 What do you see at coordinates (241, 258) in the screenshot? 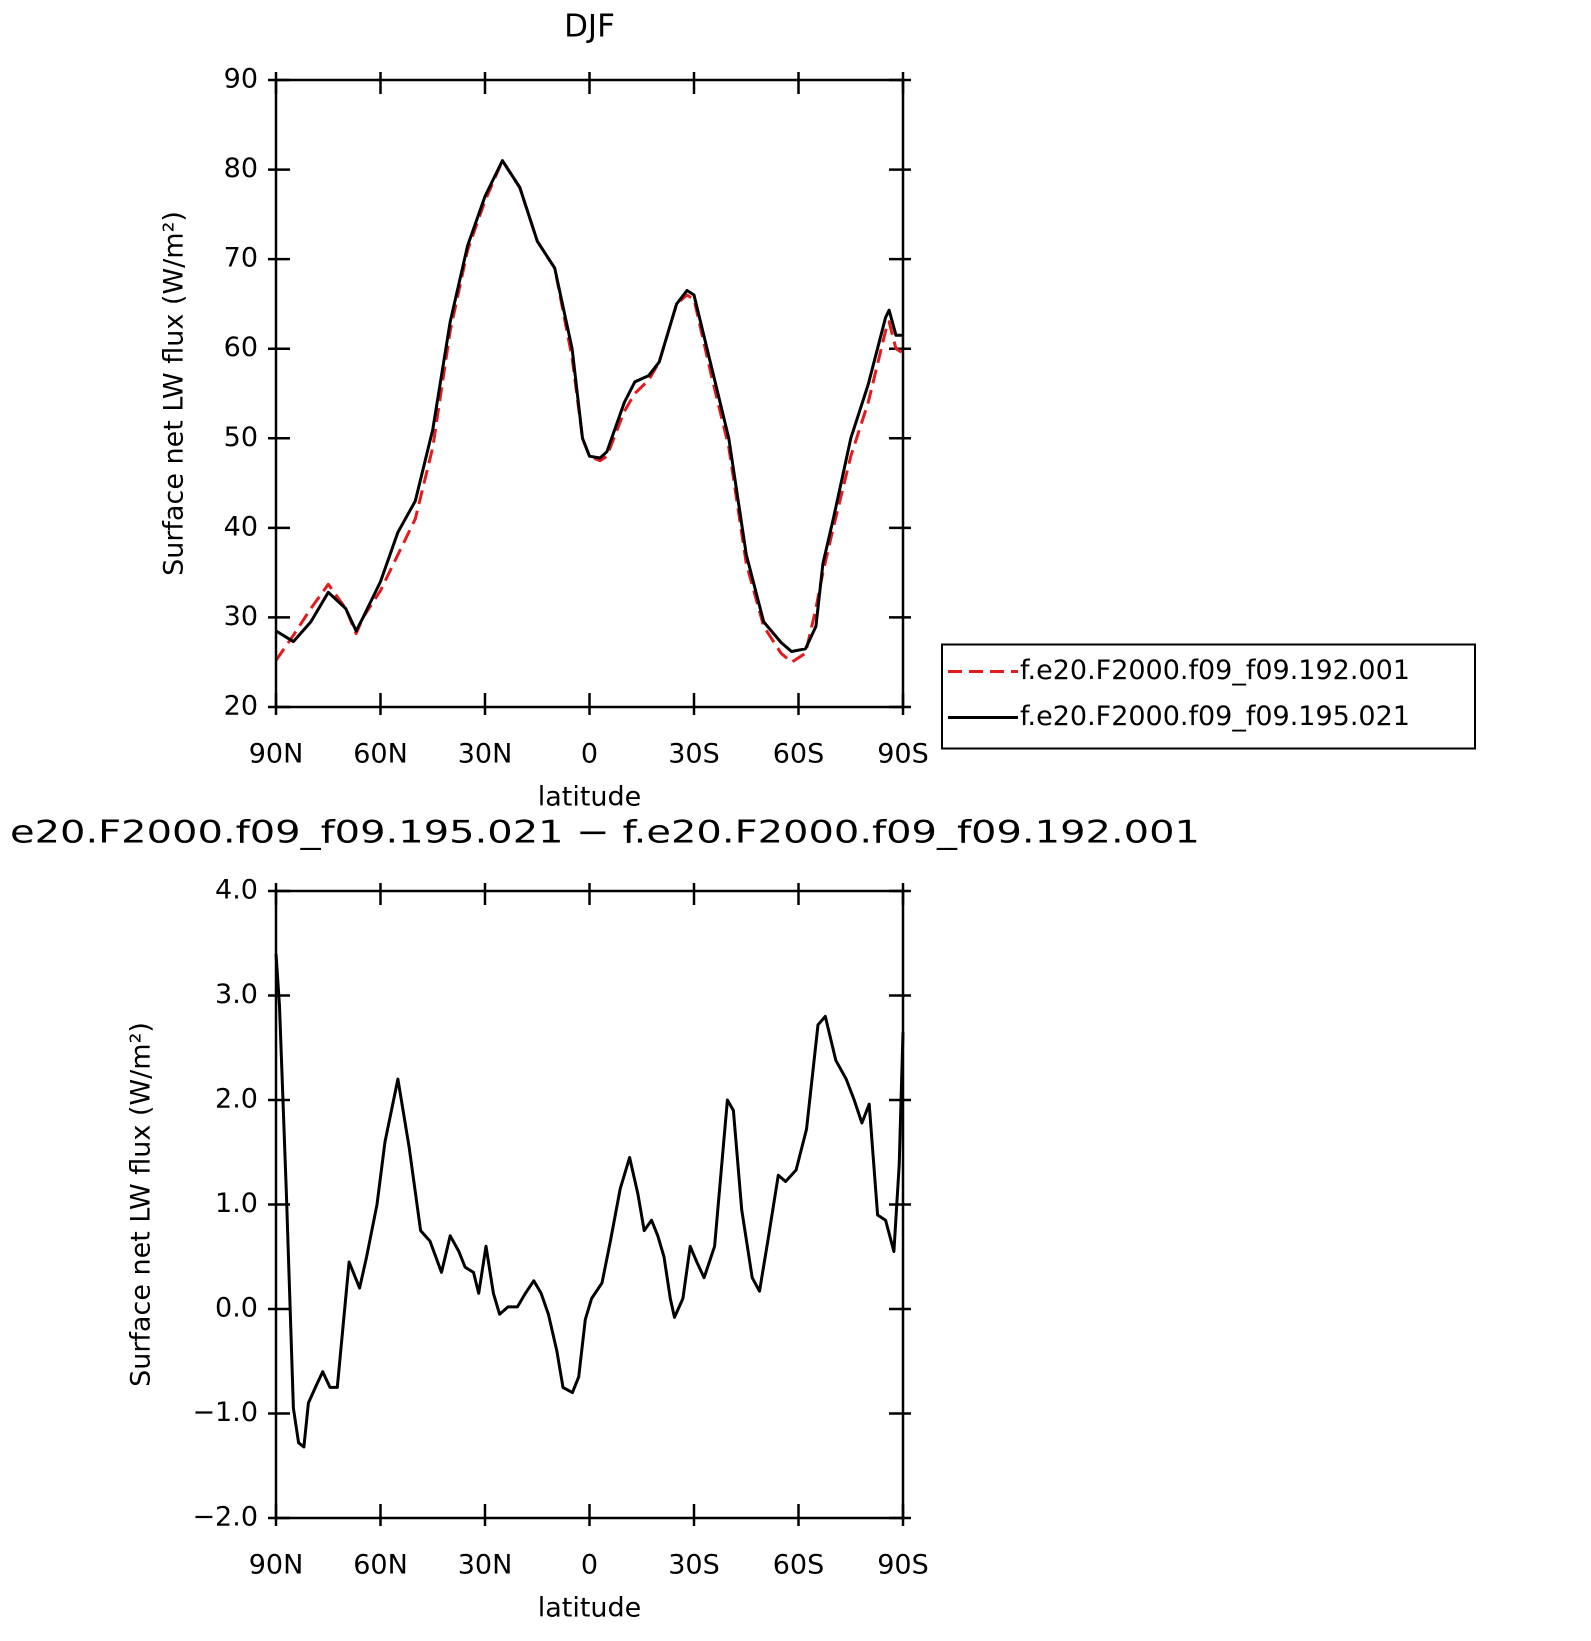
I see `y-tick-label: 70` at bounding box center [241, 258].